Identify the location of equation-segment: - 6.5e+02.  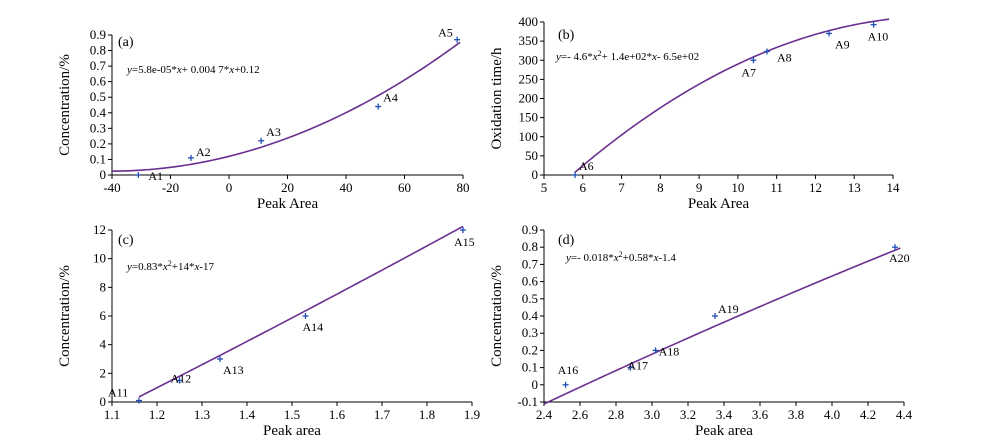
(678, 57).